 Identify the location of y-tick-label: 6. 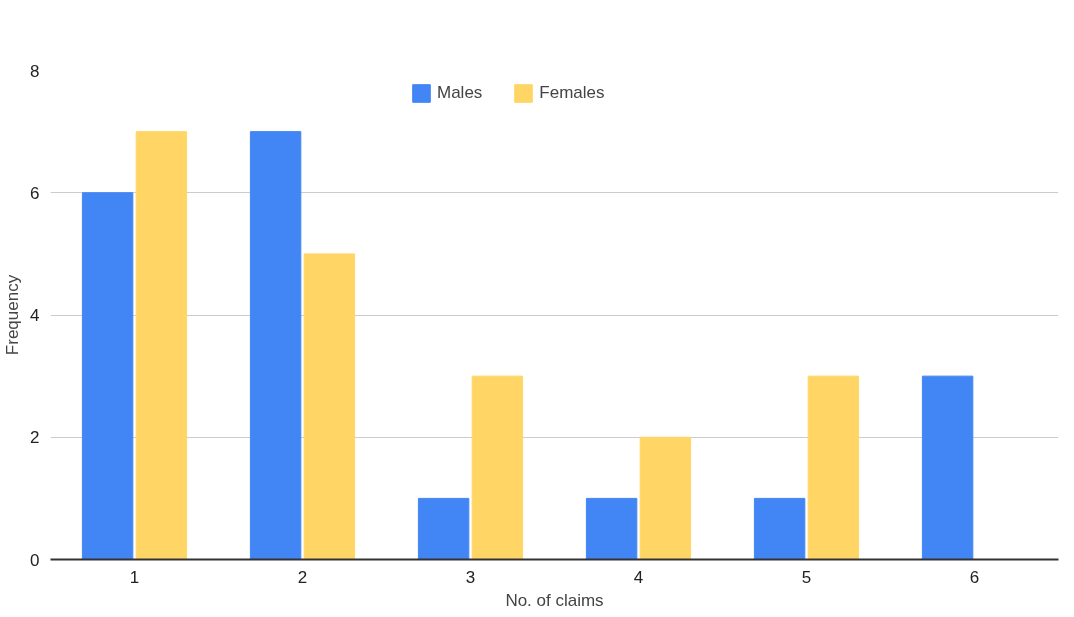
(35, 193).